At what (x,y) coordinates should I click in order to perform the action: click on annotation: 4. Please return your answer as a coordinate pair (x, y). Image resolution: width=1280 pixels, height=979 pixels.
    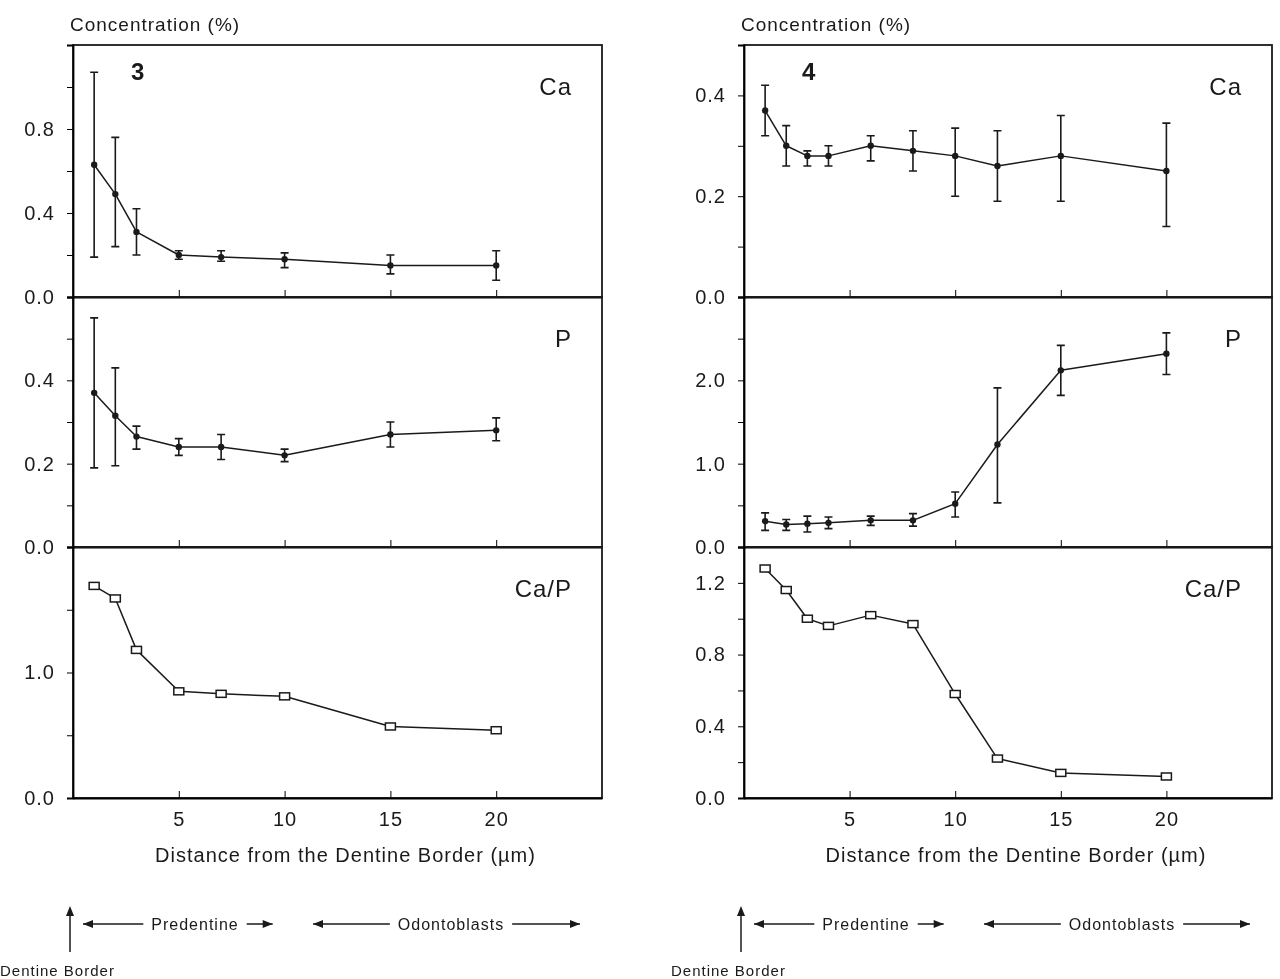
    Looking at the image, I should click on (809, 71).